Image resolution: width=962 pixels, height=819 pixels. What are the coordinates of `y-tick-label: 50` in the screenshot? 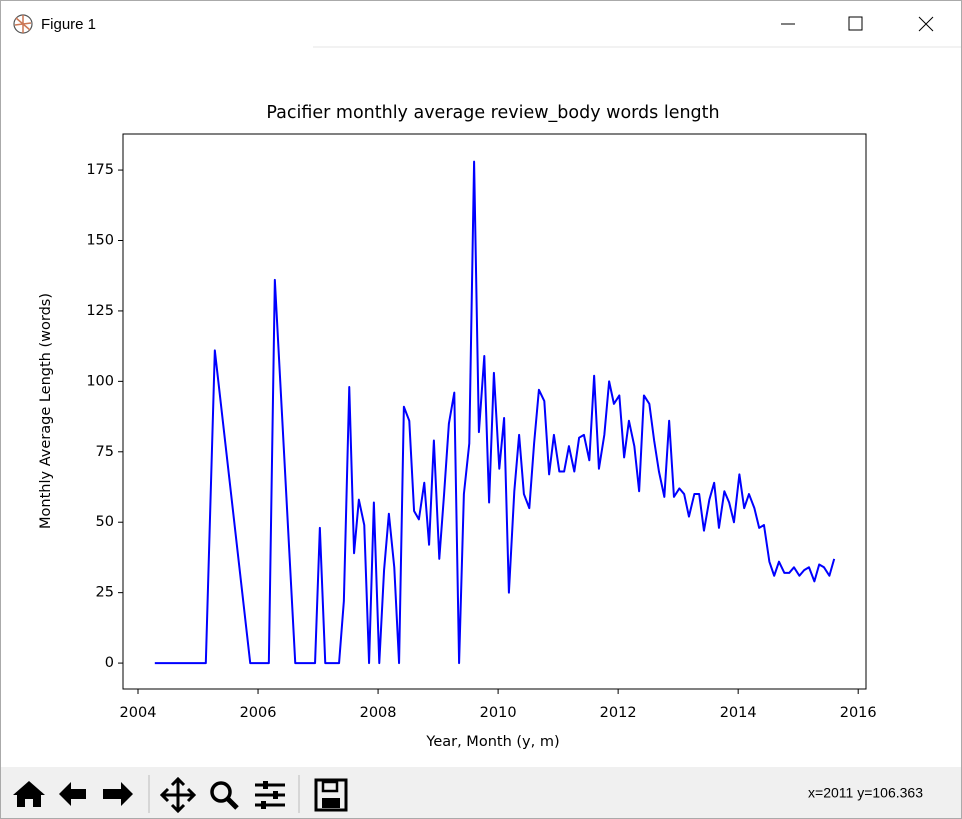 It's located at (105, 522).